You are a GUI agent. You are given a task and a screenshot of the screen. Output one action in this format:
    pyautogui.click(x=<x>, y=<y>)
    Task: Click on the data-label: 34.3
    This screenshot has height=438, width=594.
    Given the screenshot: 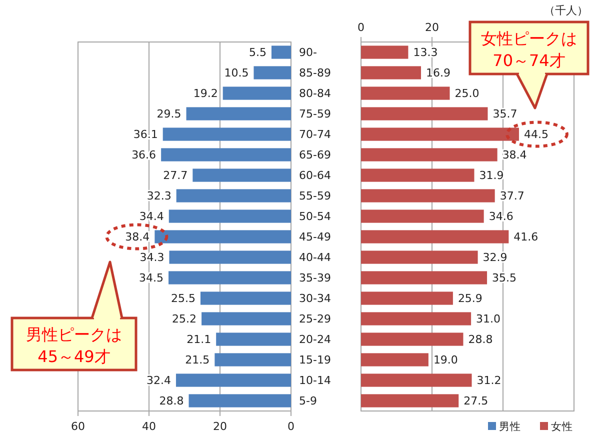 What is the action you would take?
    pyautogui.click(x=152, y=257)
    